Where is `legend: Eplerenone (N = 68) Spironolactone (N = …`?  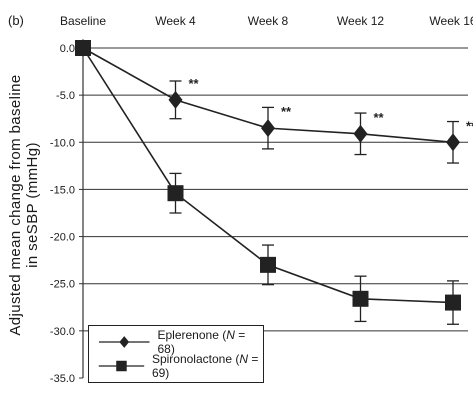
legend: Eplerenone (N = 68) Spironolactone (N = … is located at coordinates (176, 354).